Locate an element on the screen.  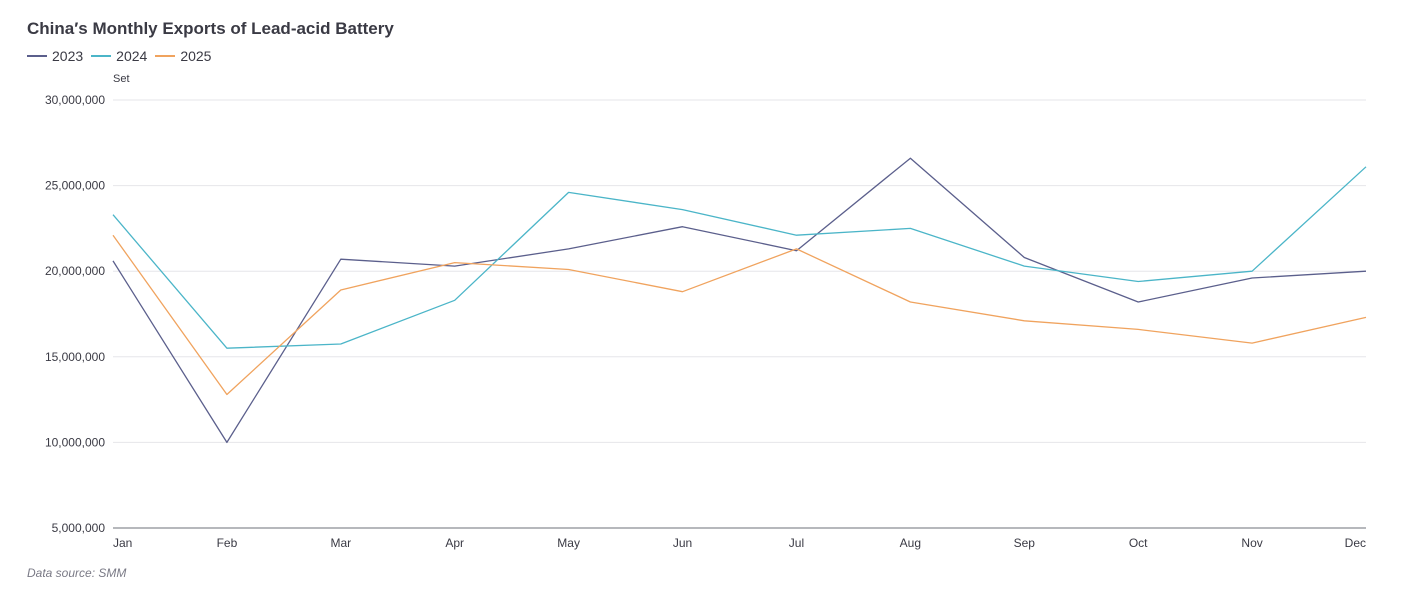
y-tick-label: 25,000,000 is located at coordinates (75, 186).